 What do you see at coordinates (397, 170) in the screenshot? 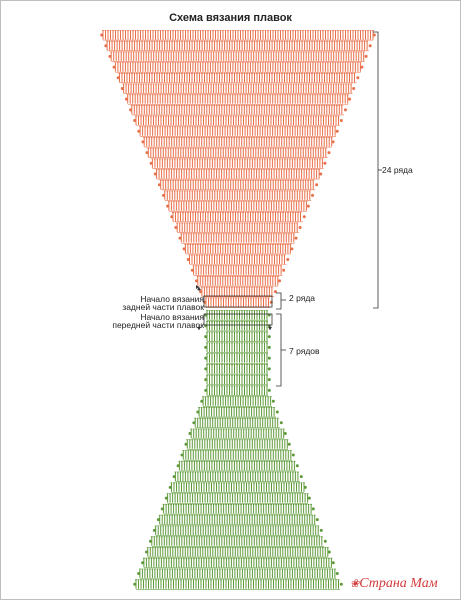
I see `label-24-rows: 24 ряда` at bounding box center [397, 170].